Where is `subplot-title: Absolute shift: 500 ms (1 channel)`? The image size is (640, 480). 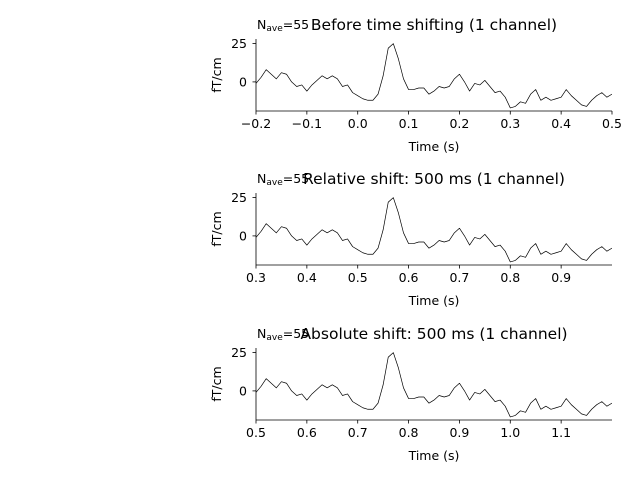
subplot-title: Absolute shift: 500 ms (1 channel) is located at coordinates (433, 334).